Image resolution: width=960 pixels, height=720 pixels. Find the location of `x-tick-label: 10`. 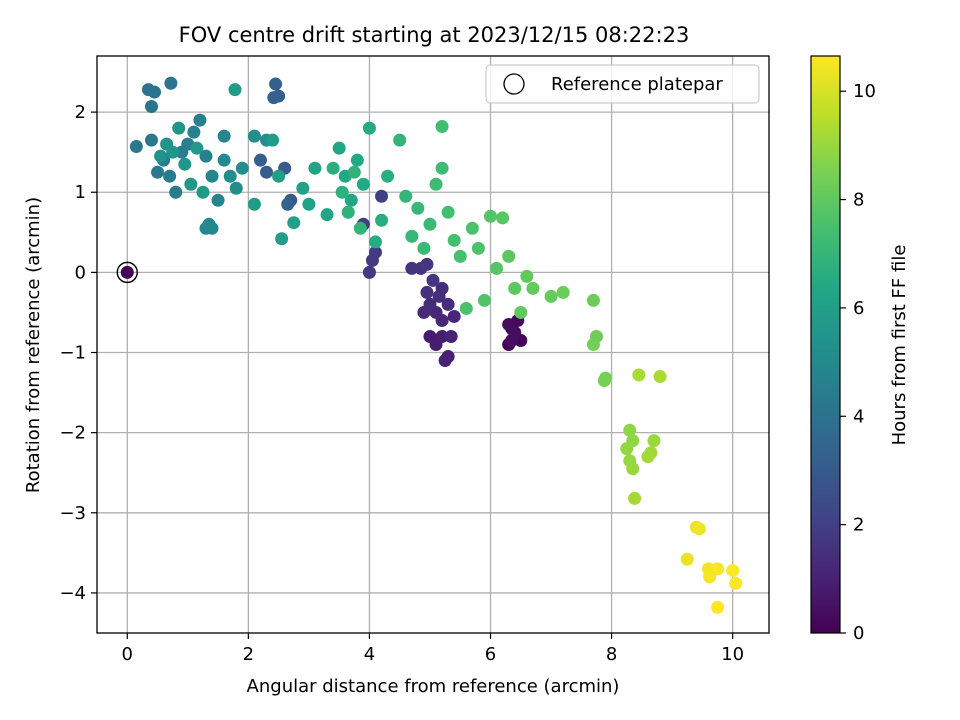

x-tick-label: 10 is located at coordinates (732, 654).